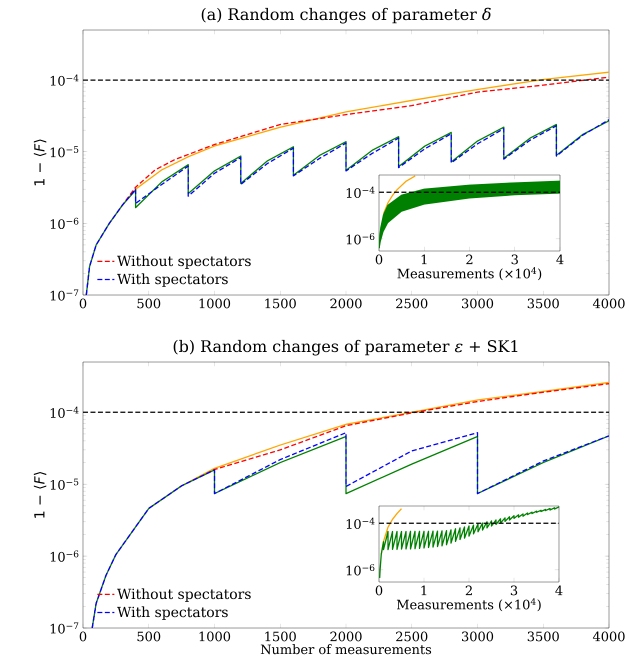 The width and height of the screenshot is (629, 672). I want to click on chart-title: (b) Random changes of parameter ε + SK1, so click(346, 348).